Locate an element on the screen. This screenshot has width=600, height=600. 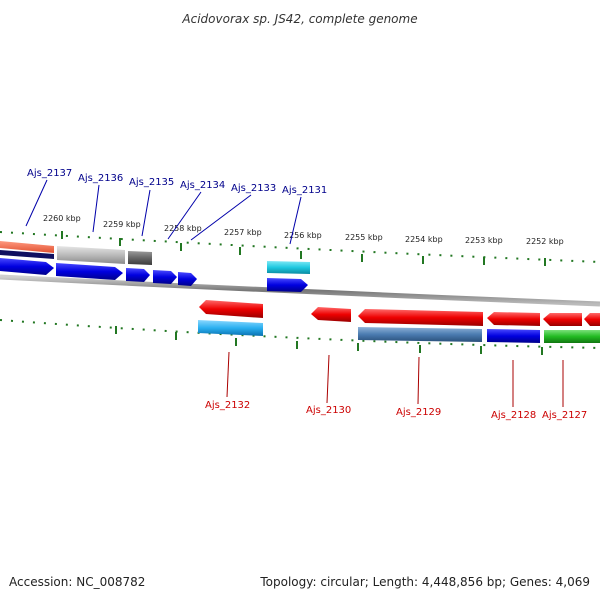
scale-label: 2260 kbp is located at coordinates (62, 218).